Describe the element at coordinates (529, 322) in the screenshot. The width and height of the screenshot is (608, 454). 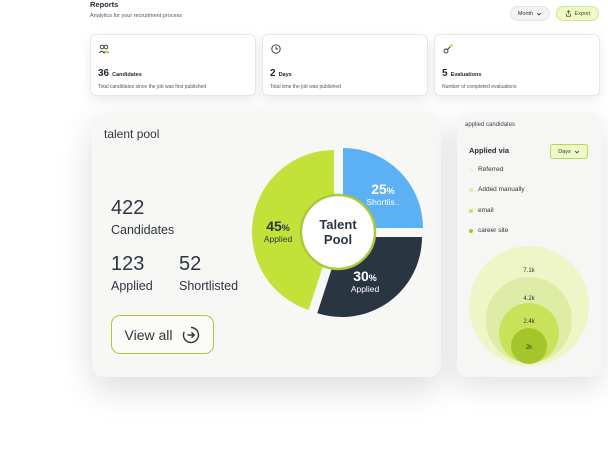
I see `bubble-value: 2.4k` at that location.